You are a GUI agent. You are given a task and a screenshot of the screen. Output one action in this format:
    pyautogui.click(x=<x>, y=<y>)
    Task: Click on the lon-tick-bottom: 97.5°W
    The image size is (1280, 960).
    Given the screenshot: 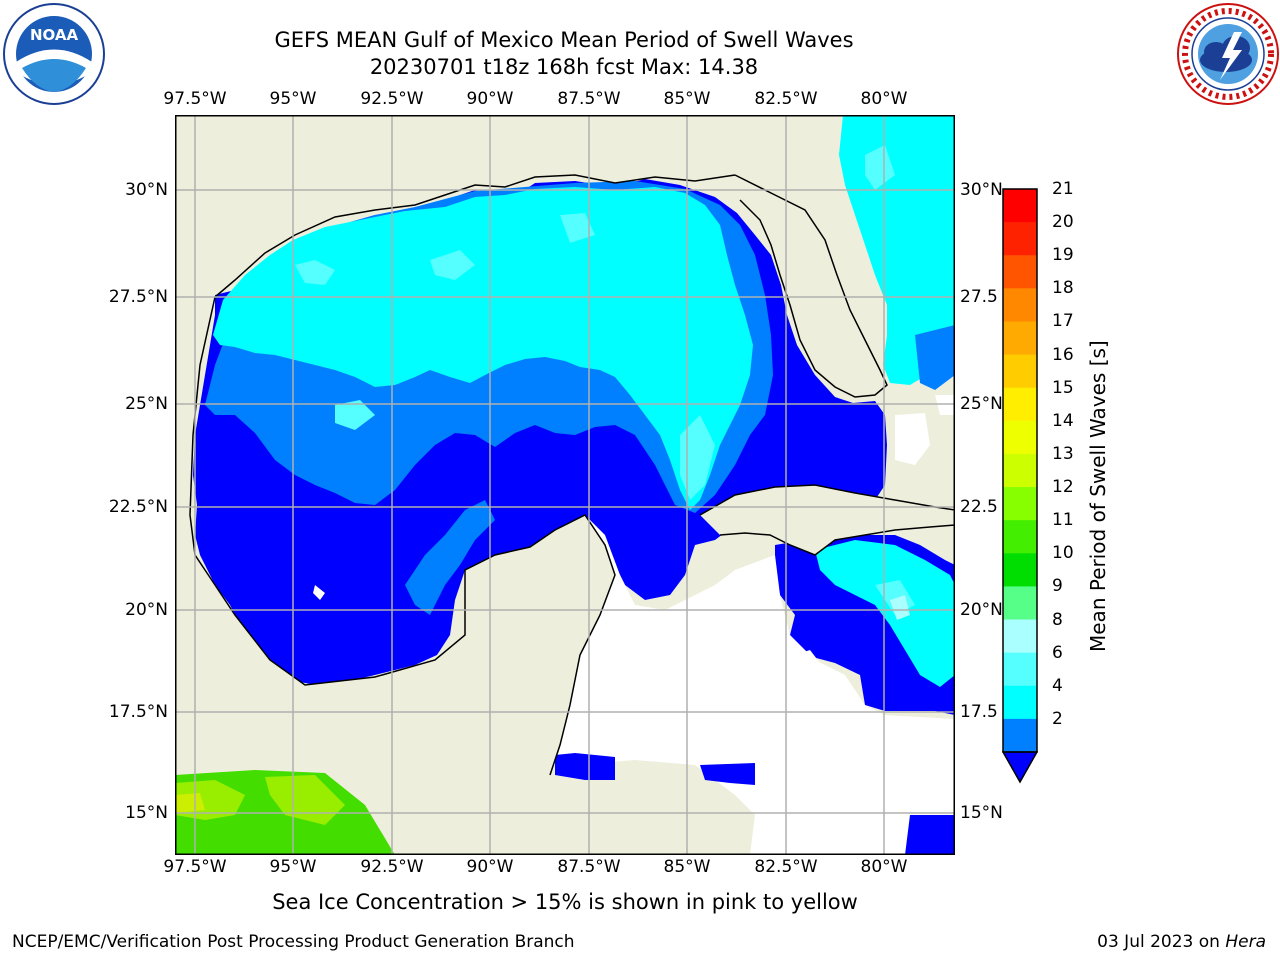 What is the action you would take?
    pyautogui.click(x=195, y=867)
    